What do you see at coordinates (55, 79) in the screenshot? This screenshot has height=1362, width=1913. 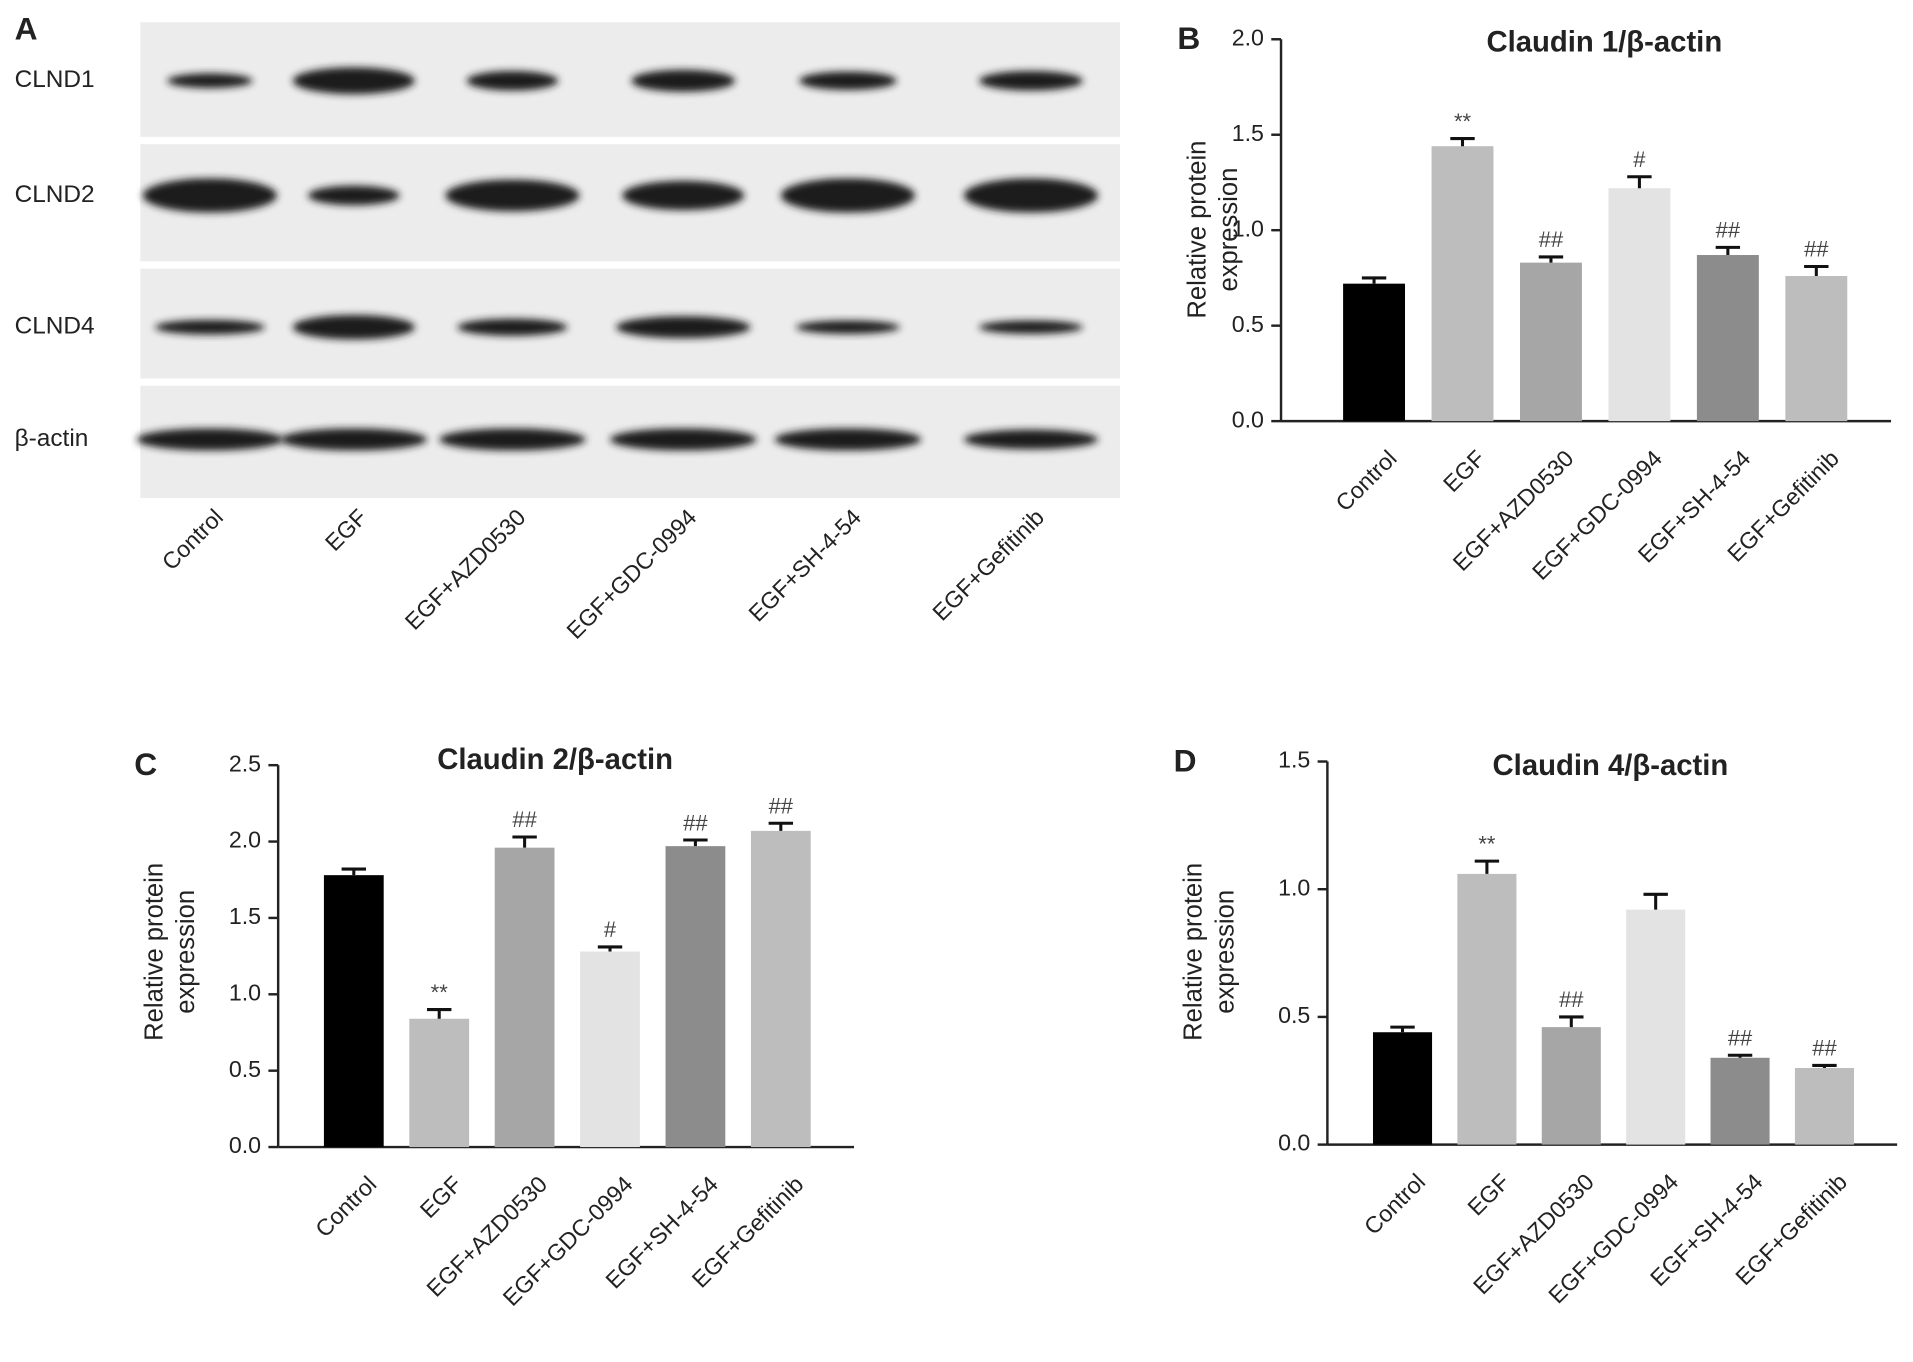 I see `blot-row-label: CLND1` at bounding box center [55, 79].